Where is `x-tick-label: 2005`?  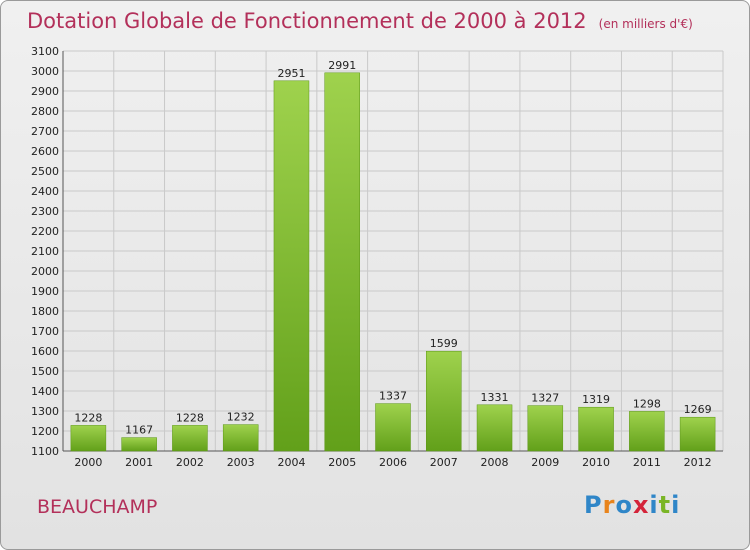 x-tick-label: 2005 is located at coordinates (342, 462).